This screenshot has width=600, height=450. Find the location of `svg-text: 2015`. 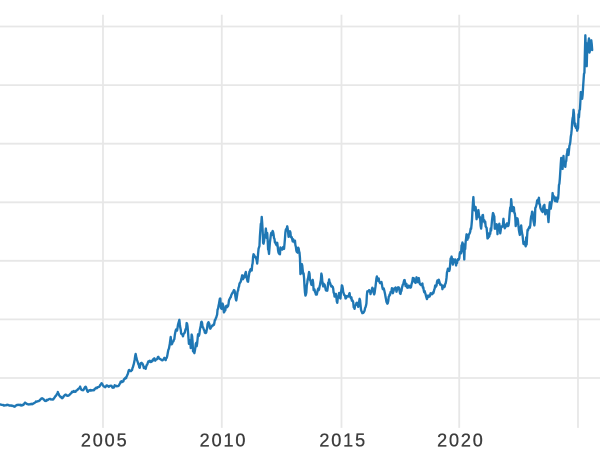

svg-text: 2015 is located at coordinates (343, 440).